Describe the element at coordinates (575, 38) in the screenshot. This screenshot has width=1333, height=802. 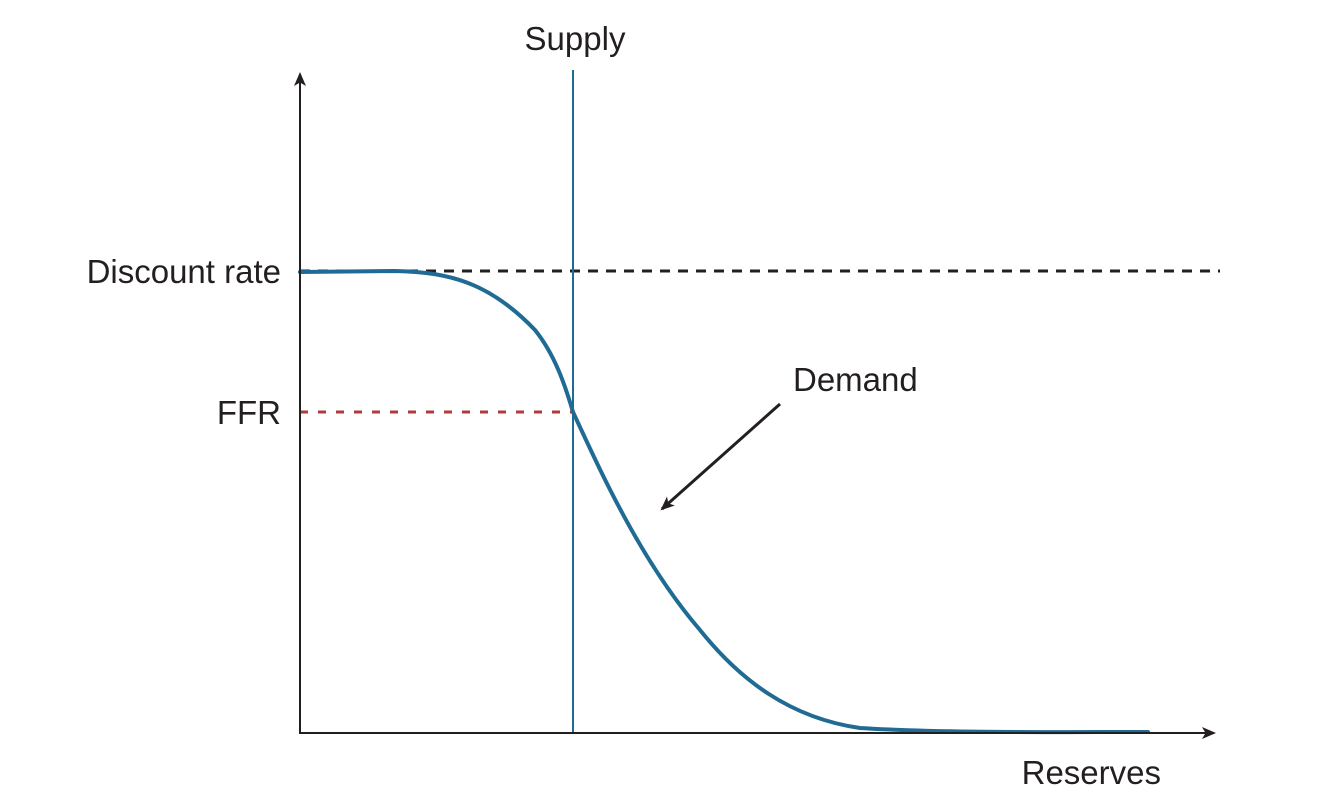
I see `supply-label: Supply` at that location.